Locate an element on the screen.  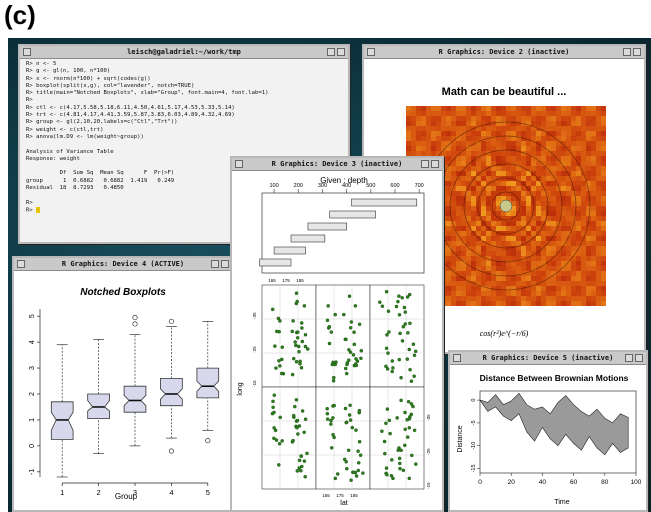
device2-titlebar: R Graphics: Device 2 (inactive) is located at coordinates (504, 52).